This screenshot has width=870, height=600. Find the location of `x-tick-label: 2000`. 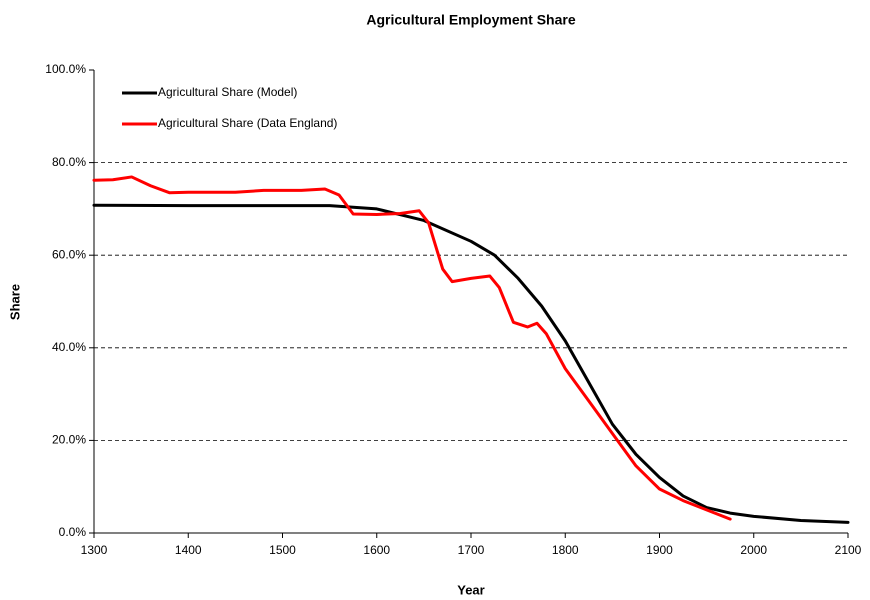

x-tick-label: 2000 is located at coordinates (753, 550).